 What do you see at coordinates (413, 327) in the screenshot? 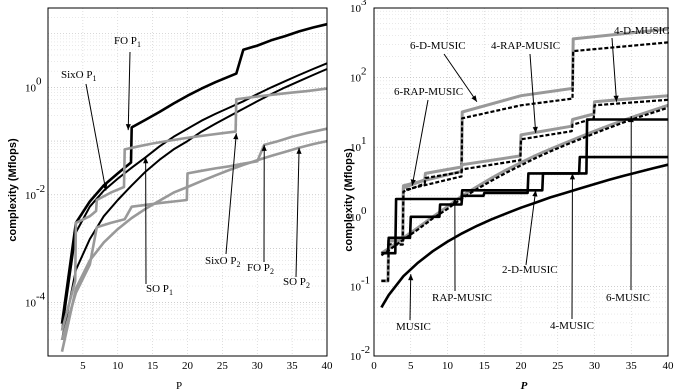
I see `annotation-label: MUSIC` at bounding box center [413, 327].